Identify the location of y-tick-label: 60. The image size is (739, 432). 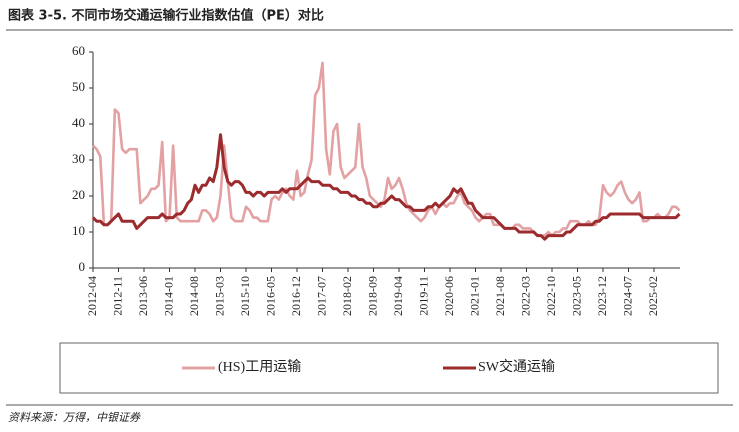
(78, 50).